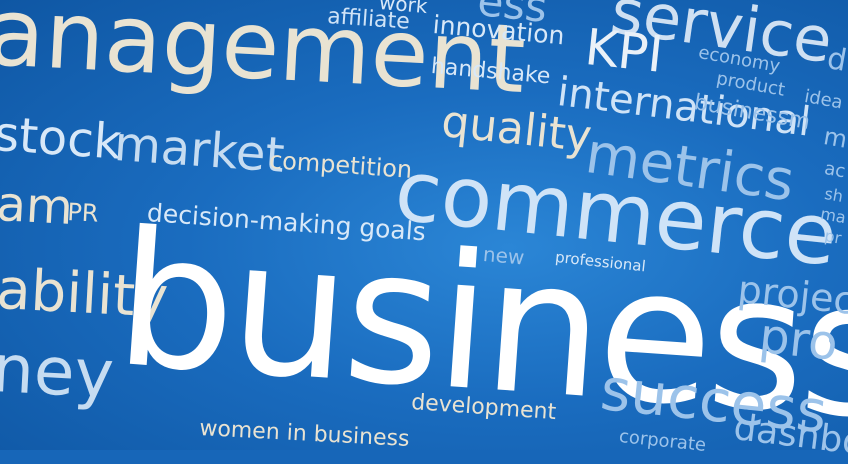  Describe the element at coordinates (833, 216) in the screenshot. I see `word-side-ma: ma` at that location.